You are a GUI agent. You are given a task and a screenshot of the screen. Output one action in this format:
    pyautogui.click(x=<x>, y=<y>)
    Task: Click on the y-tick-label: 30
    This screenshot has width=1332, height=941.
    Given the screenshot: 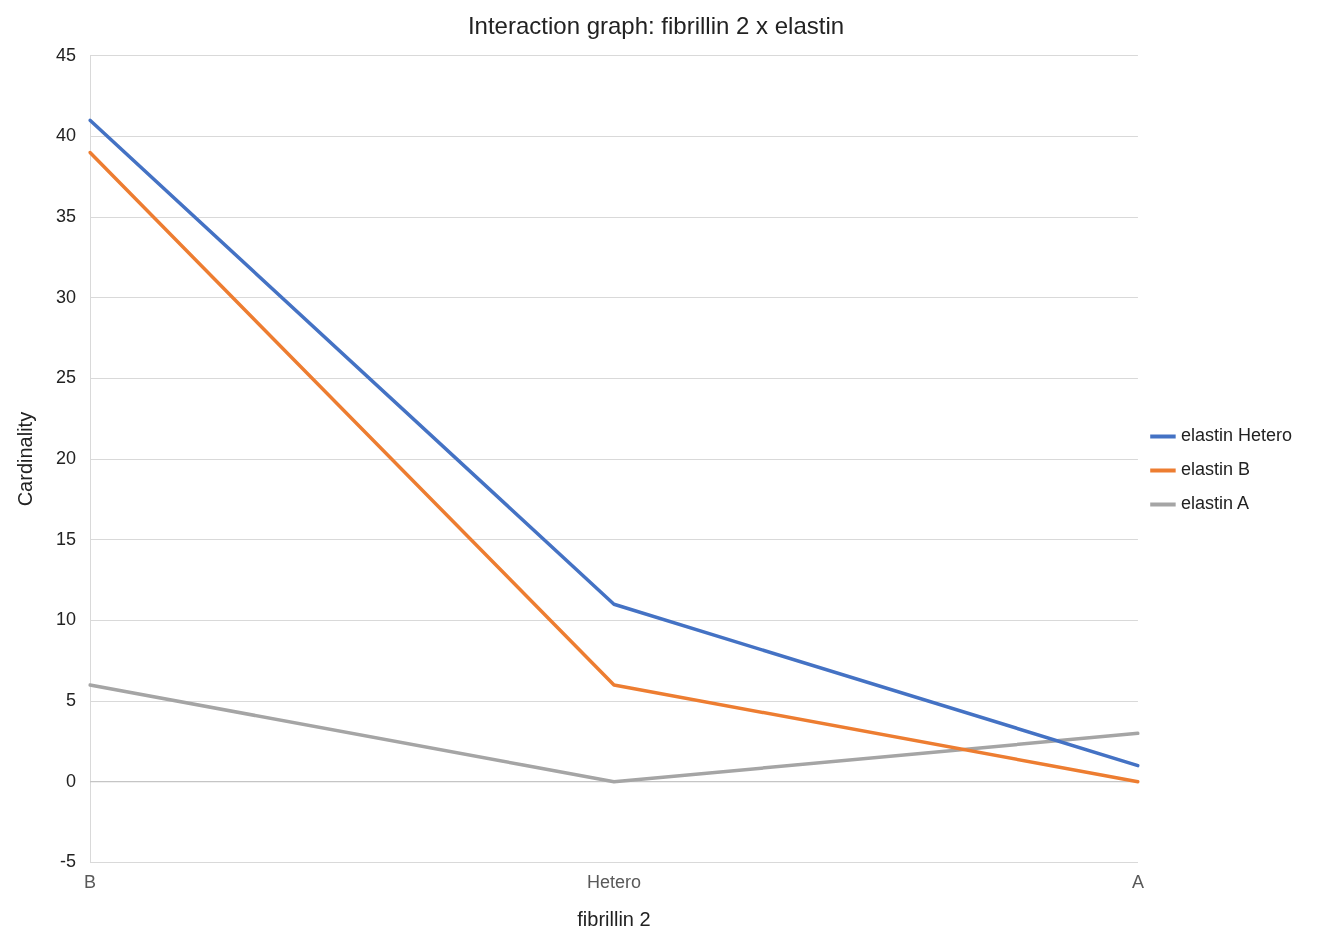 What is the action you would take?
    pyautogui.click(x=66, y=296)
    